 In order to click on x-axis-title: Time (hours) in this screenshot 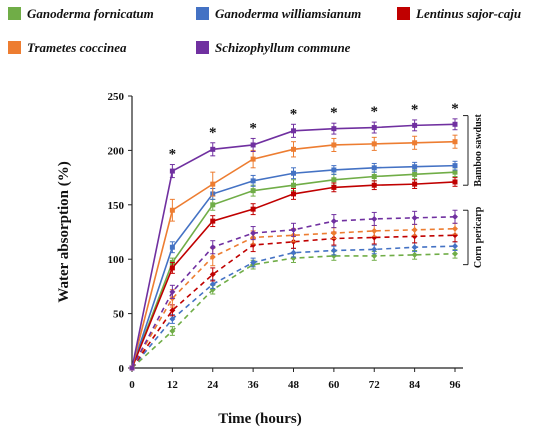, I will do `click(259, 419)`.